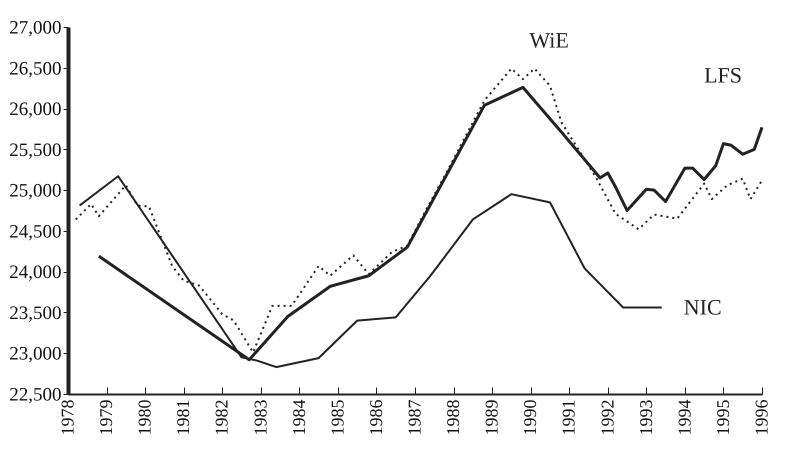  Describe the element at coordinates (568, 418) in the screenshot. I see `x-tick-label: 1991` at that location.